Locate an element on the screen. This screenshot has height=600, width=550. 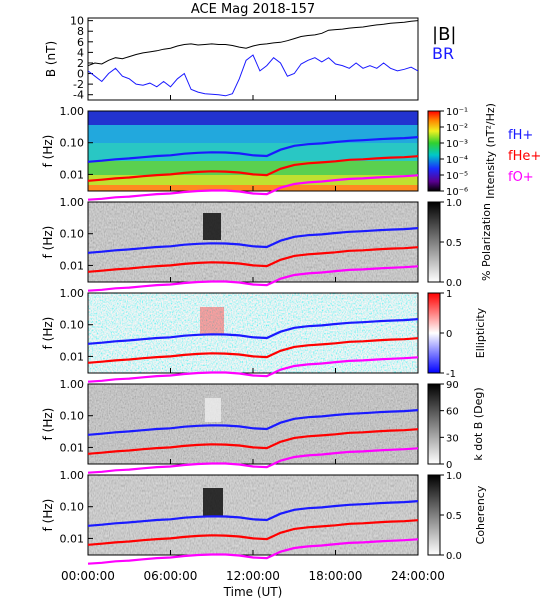
colorbar-k-dot-b is located at coordinates (434, 424).